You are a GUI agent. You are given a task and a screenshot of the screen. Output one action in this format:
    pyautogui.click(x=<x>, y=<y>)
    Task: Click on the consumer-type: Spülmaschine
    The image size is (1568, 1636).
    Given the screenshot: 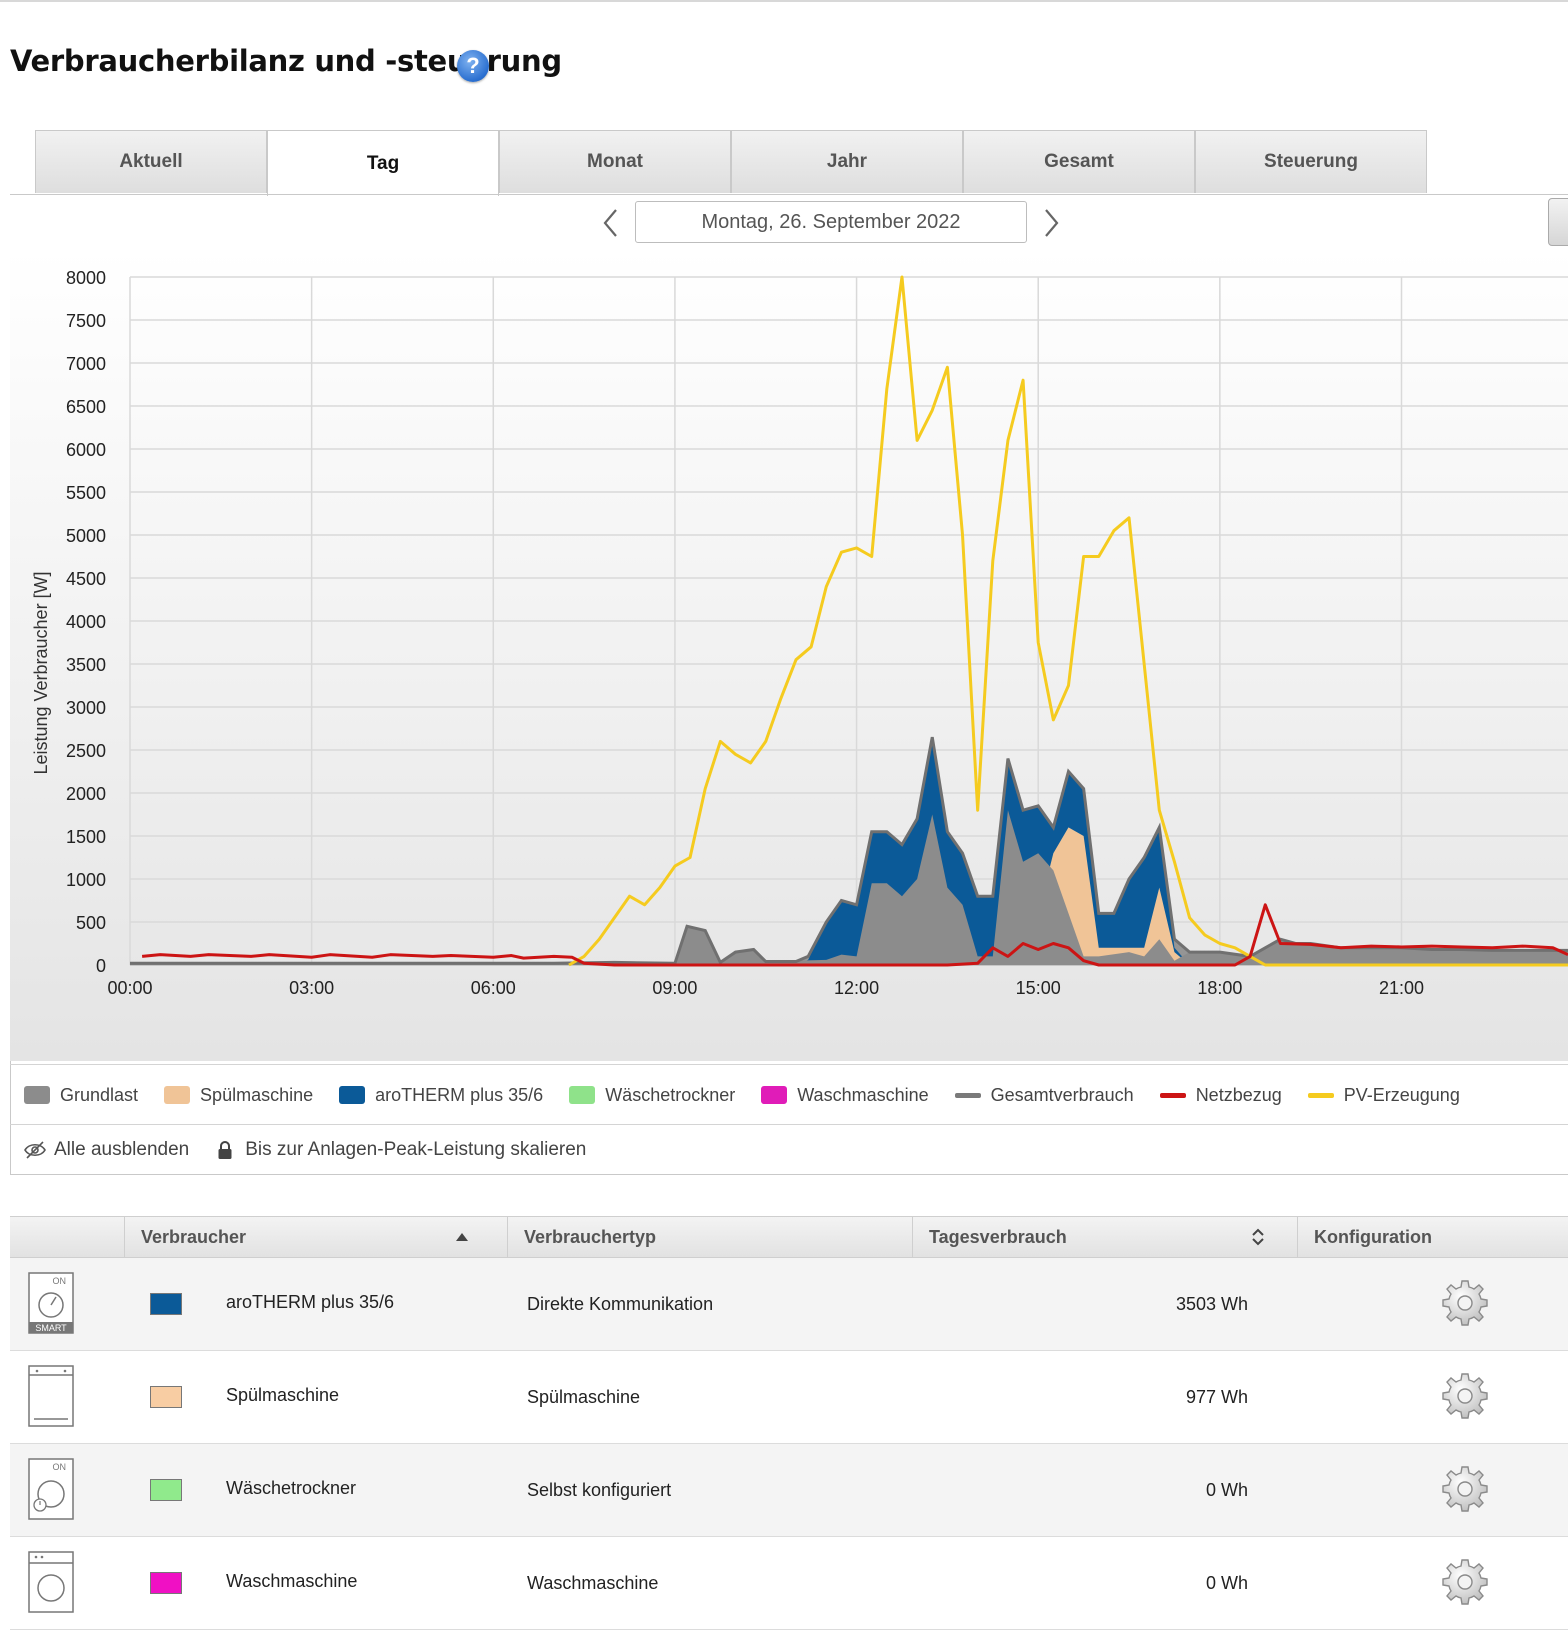 What is the action you would take?
    pyautogui.click(x=584, y=1397)
    